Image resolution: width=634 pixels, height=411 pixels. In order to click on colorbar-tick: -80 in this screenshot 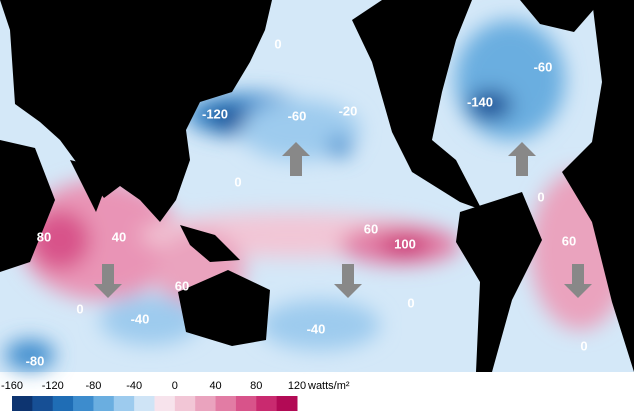, I will do `click(93, 386)`.